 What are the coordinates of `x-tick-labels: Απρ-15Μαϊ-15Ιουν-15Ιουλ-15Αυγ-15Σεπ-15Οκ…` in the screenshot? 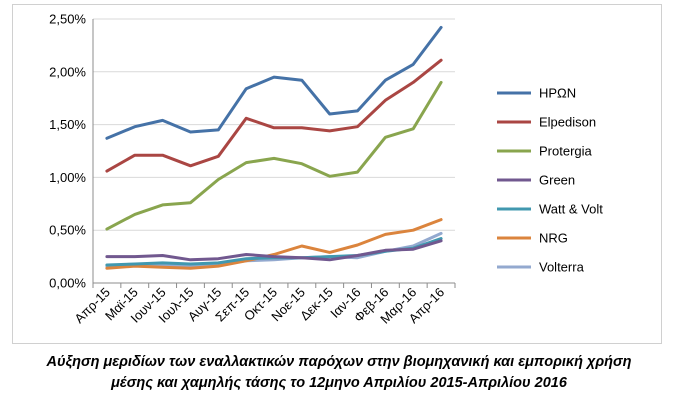 It's located at (259, 306).